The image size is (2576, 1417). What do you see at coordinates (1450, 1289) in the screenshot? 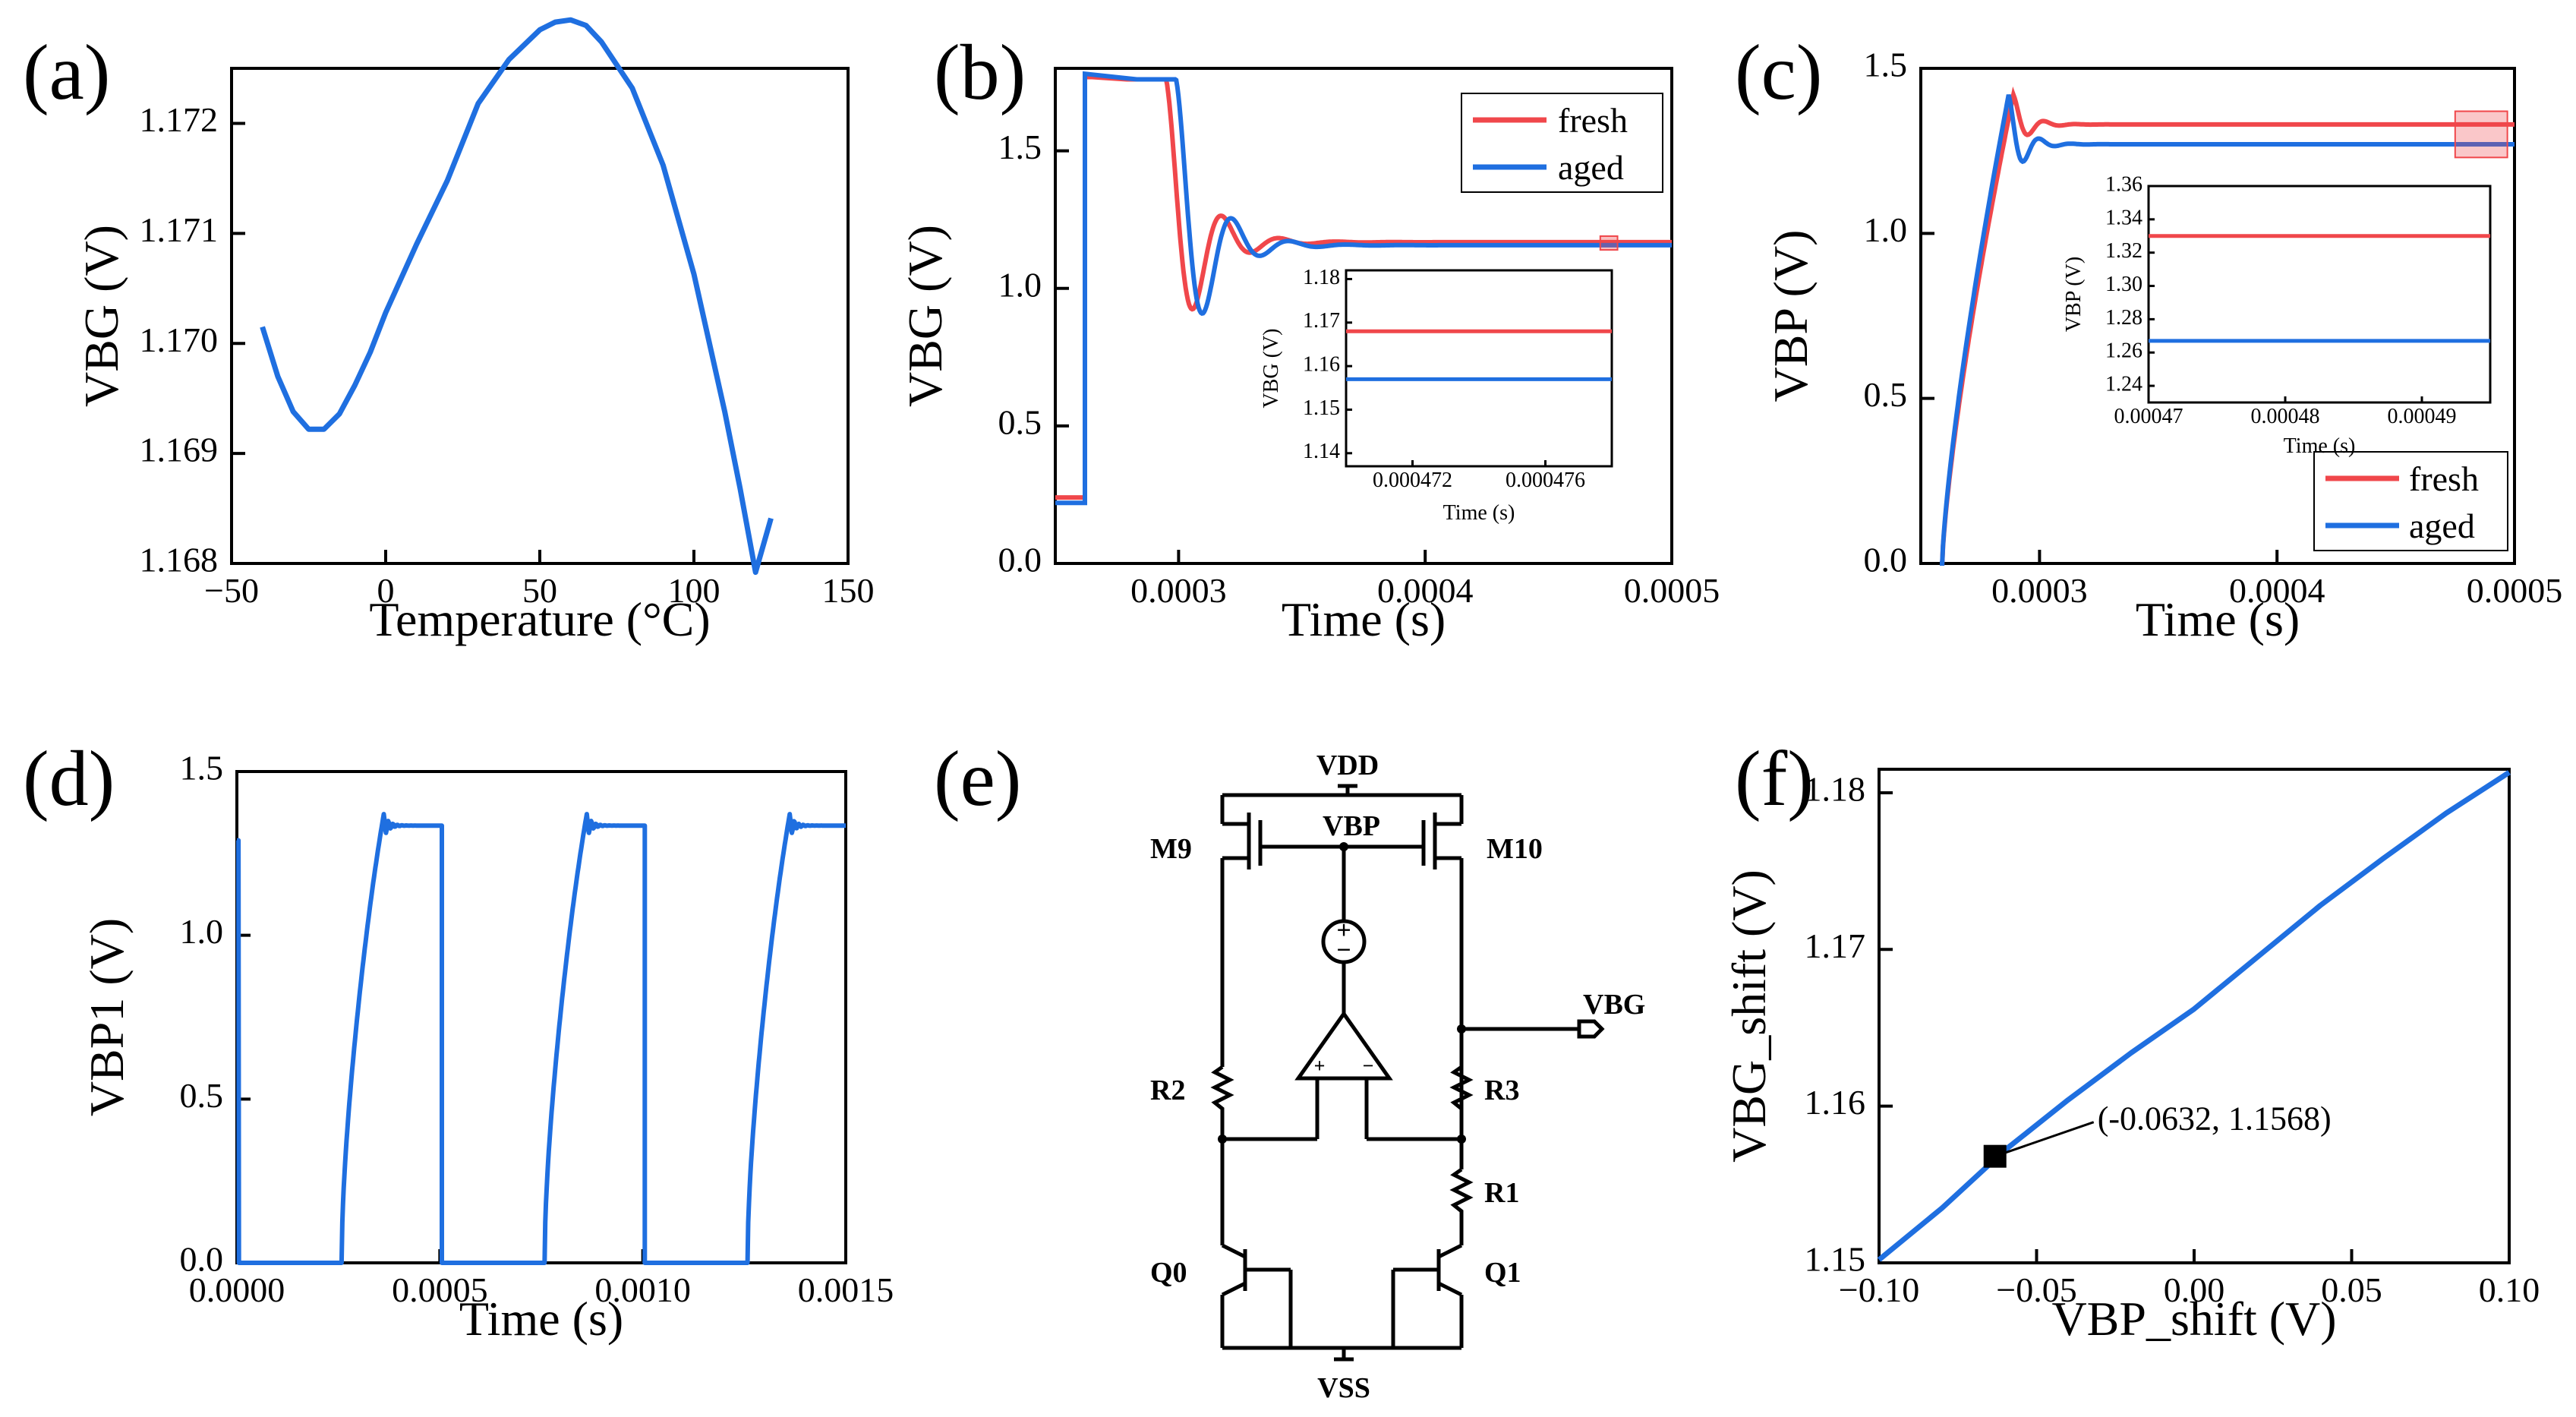
I see `q1-emitter` at bounding box center [1450, 1289].